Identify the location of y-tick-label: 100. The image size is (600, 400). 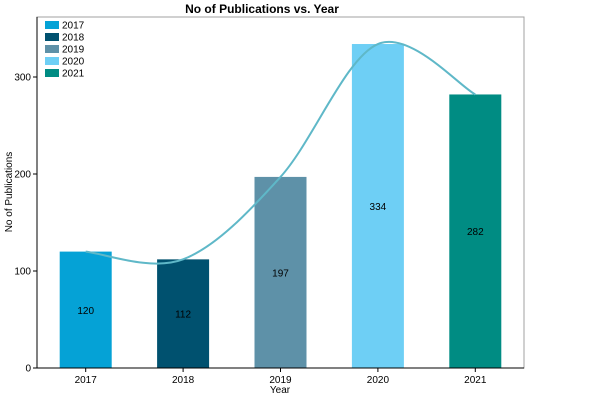
(22, 272).